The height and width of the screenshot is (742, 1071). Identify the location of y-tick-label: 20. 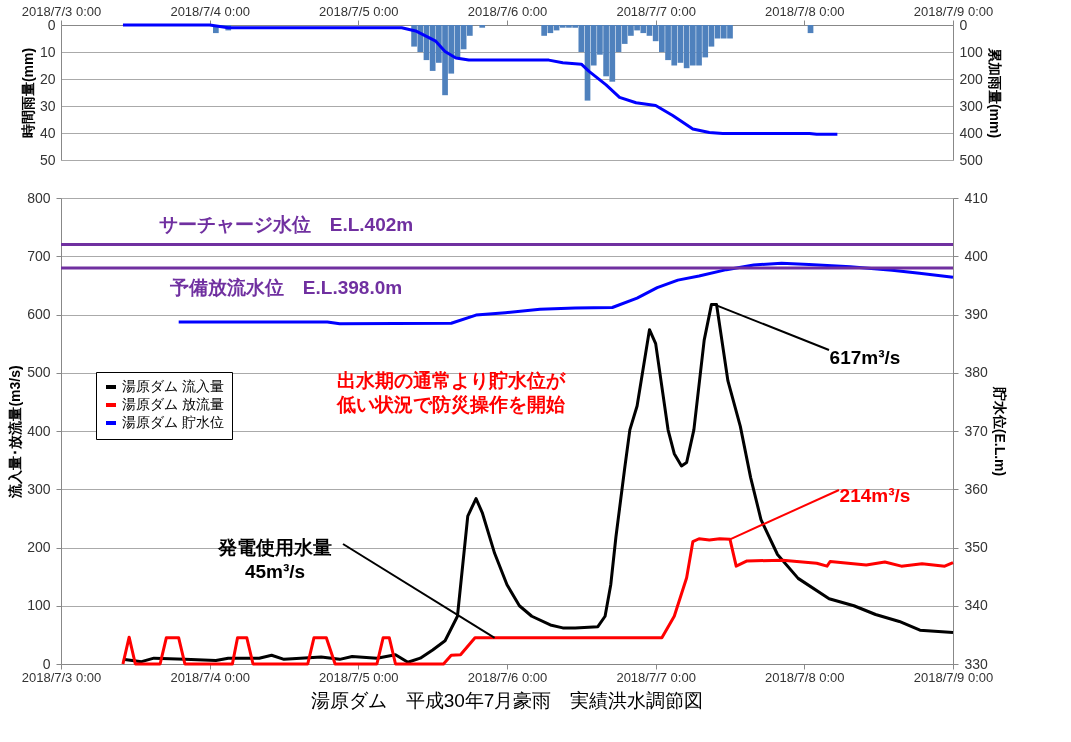
(47, 78).